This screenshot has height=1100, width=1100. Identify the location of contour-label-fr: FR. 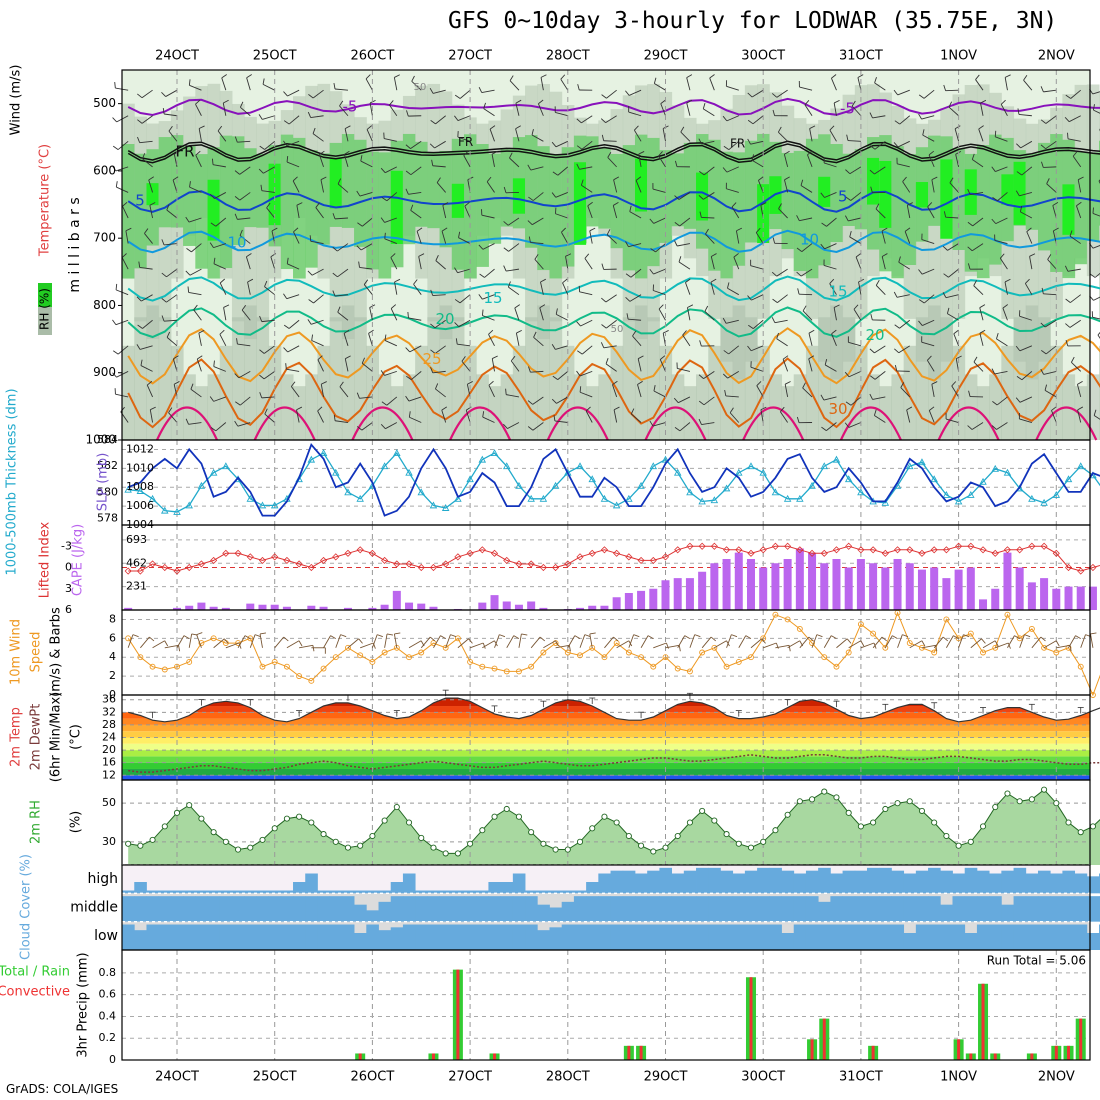
(184, 152).